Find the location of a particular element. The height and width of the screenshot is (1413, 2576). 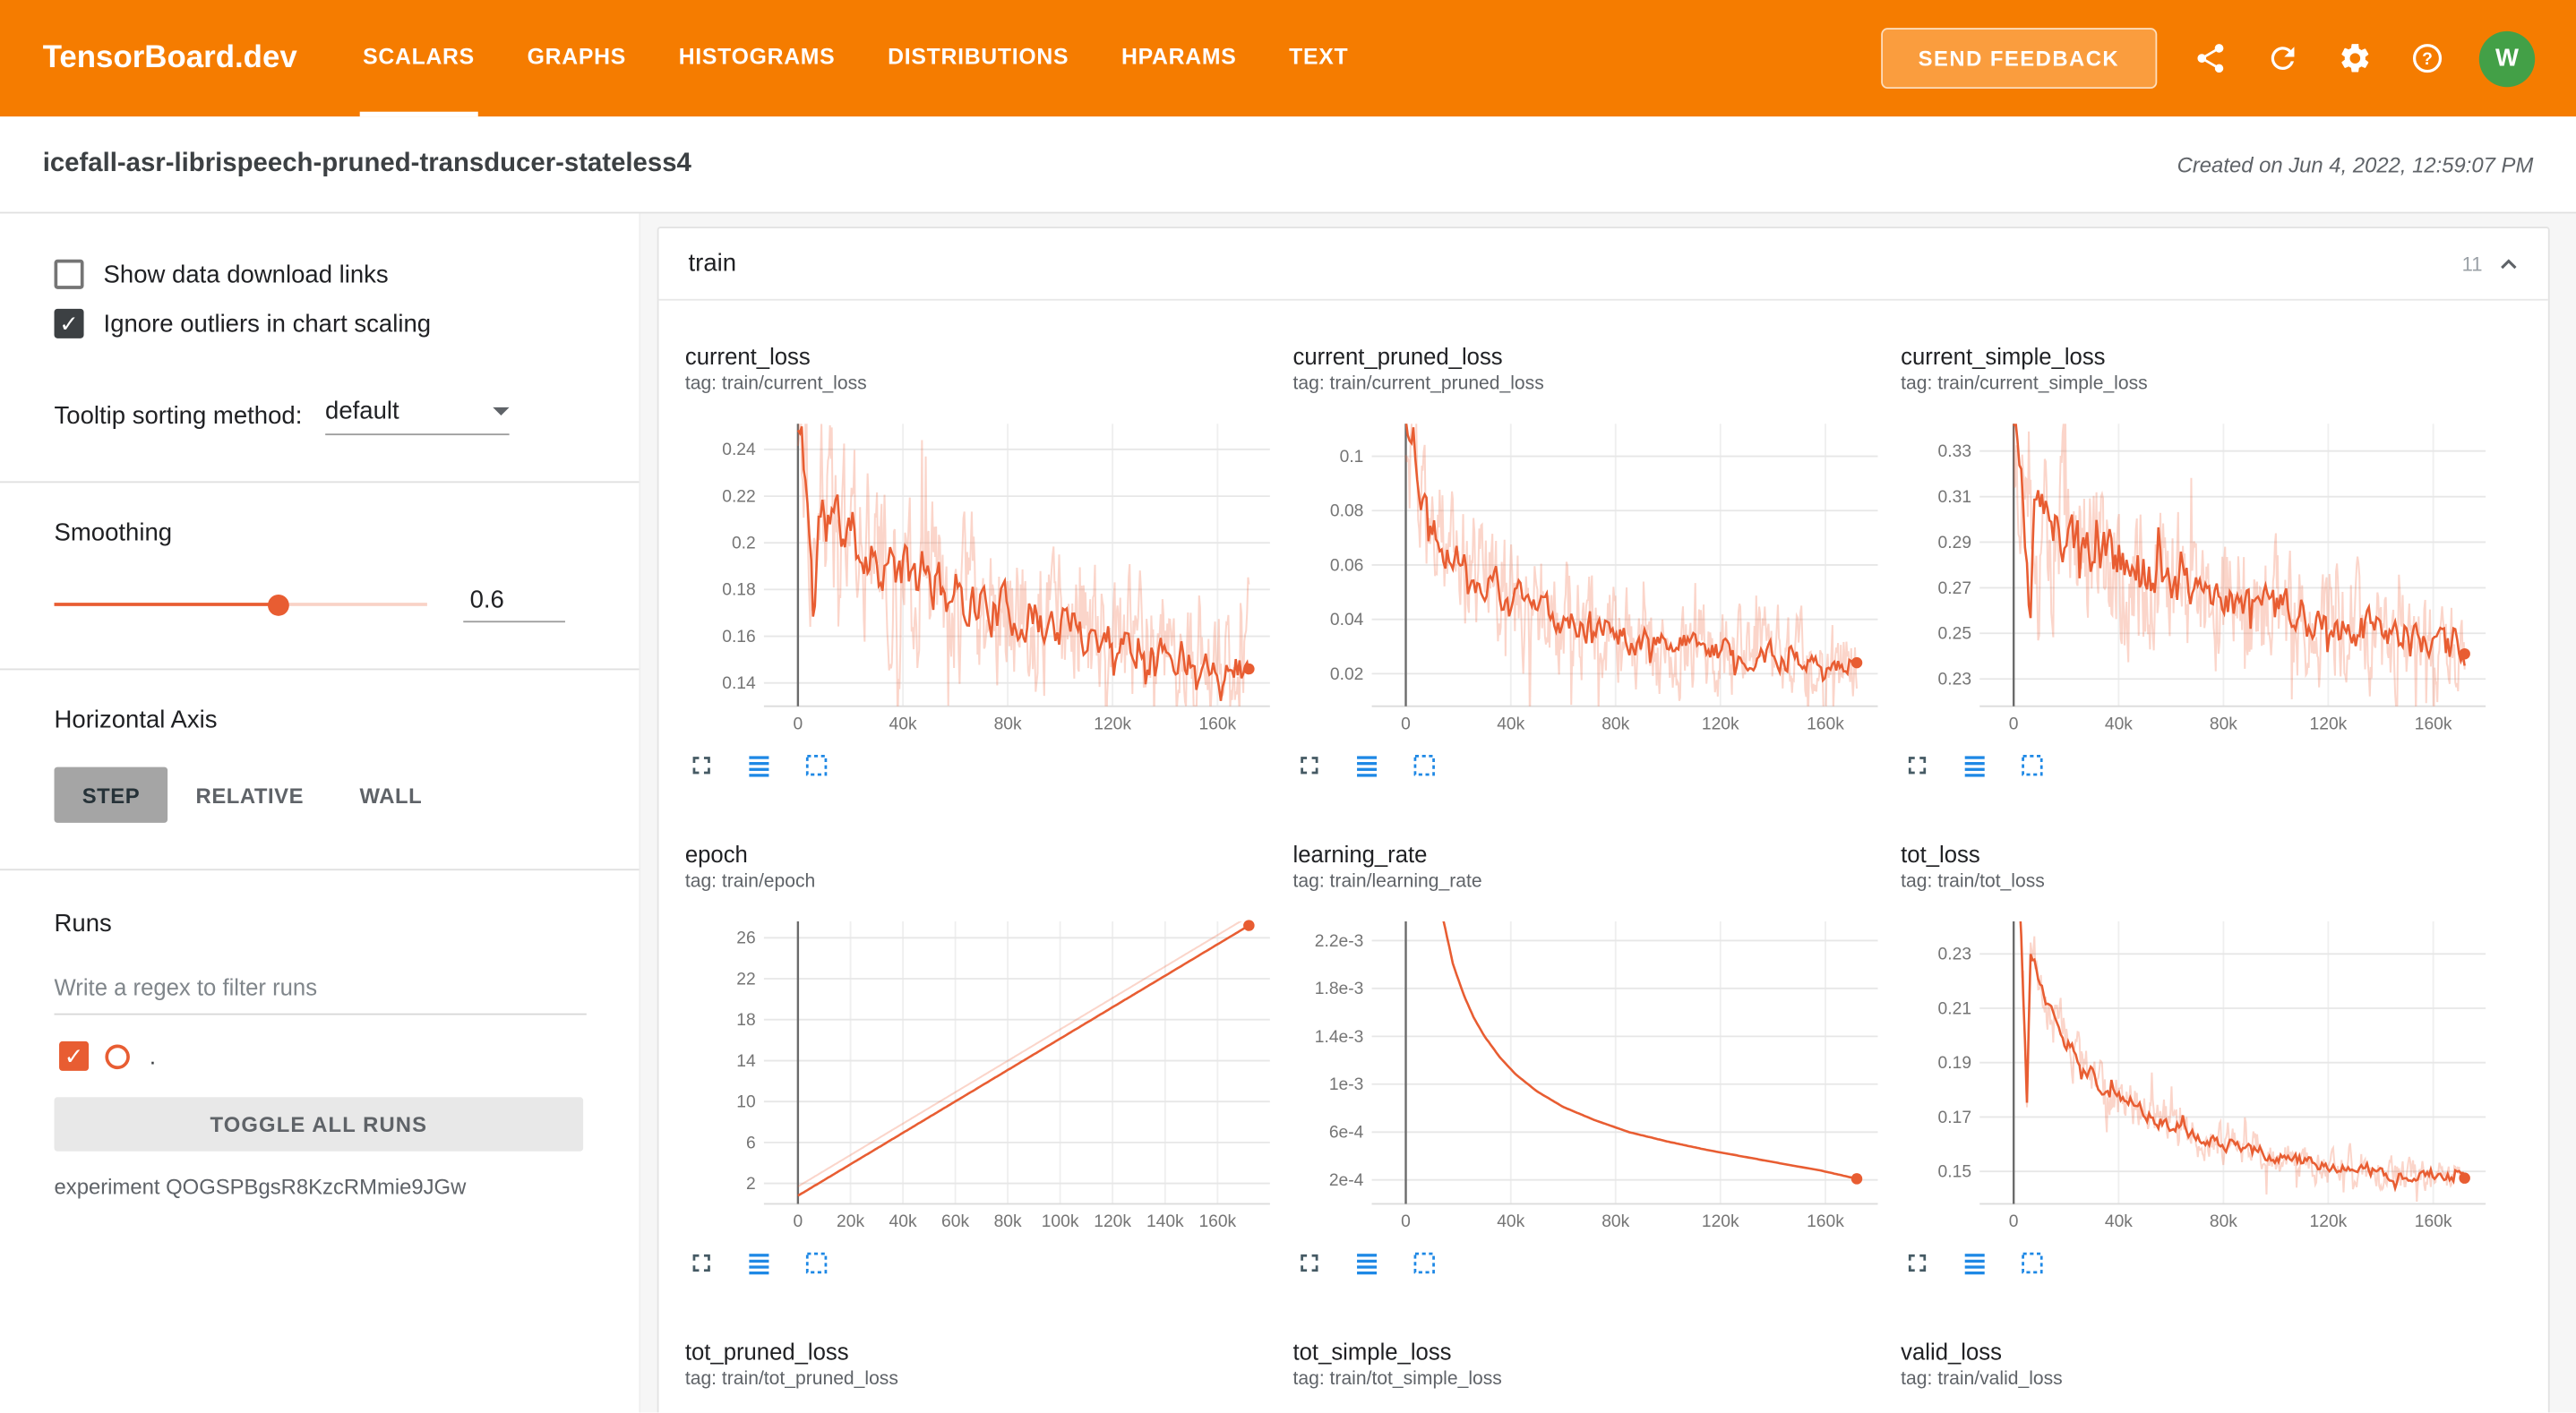

slider-thumb is located at coordinates (279, 605).